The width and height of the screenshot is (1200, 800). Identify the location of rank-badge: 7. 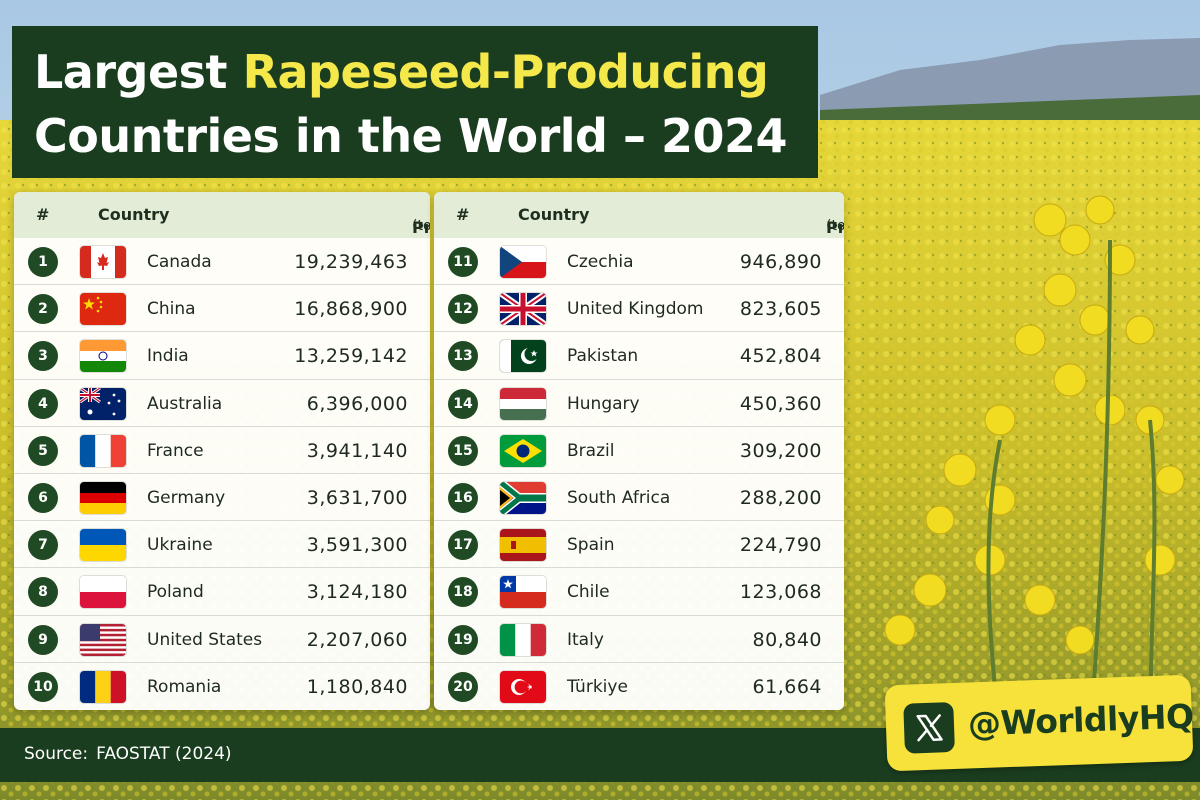
(43, 545).